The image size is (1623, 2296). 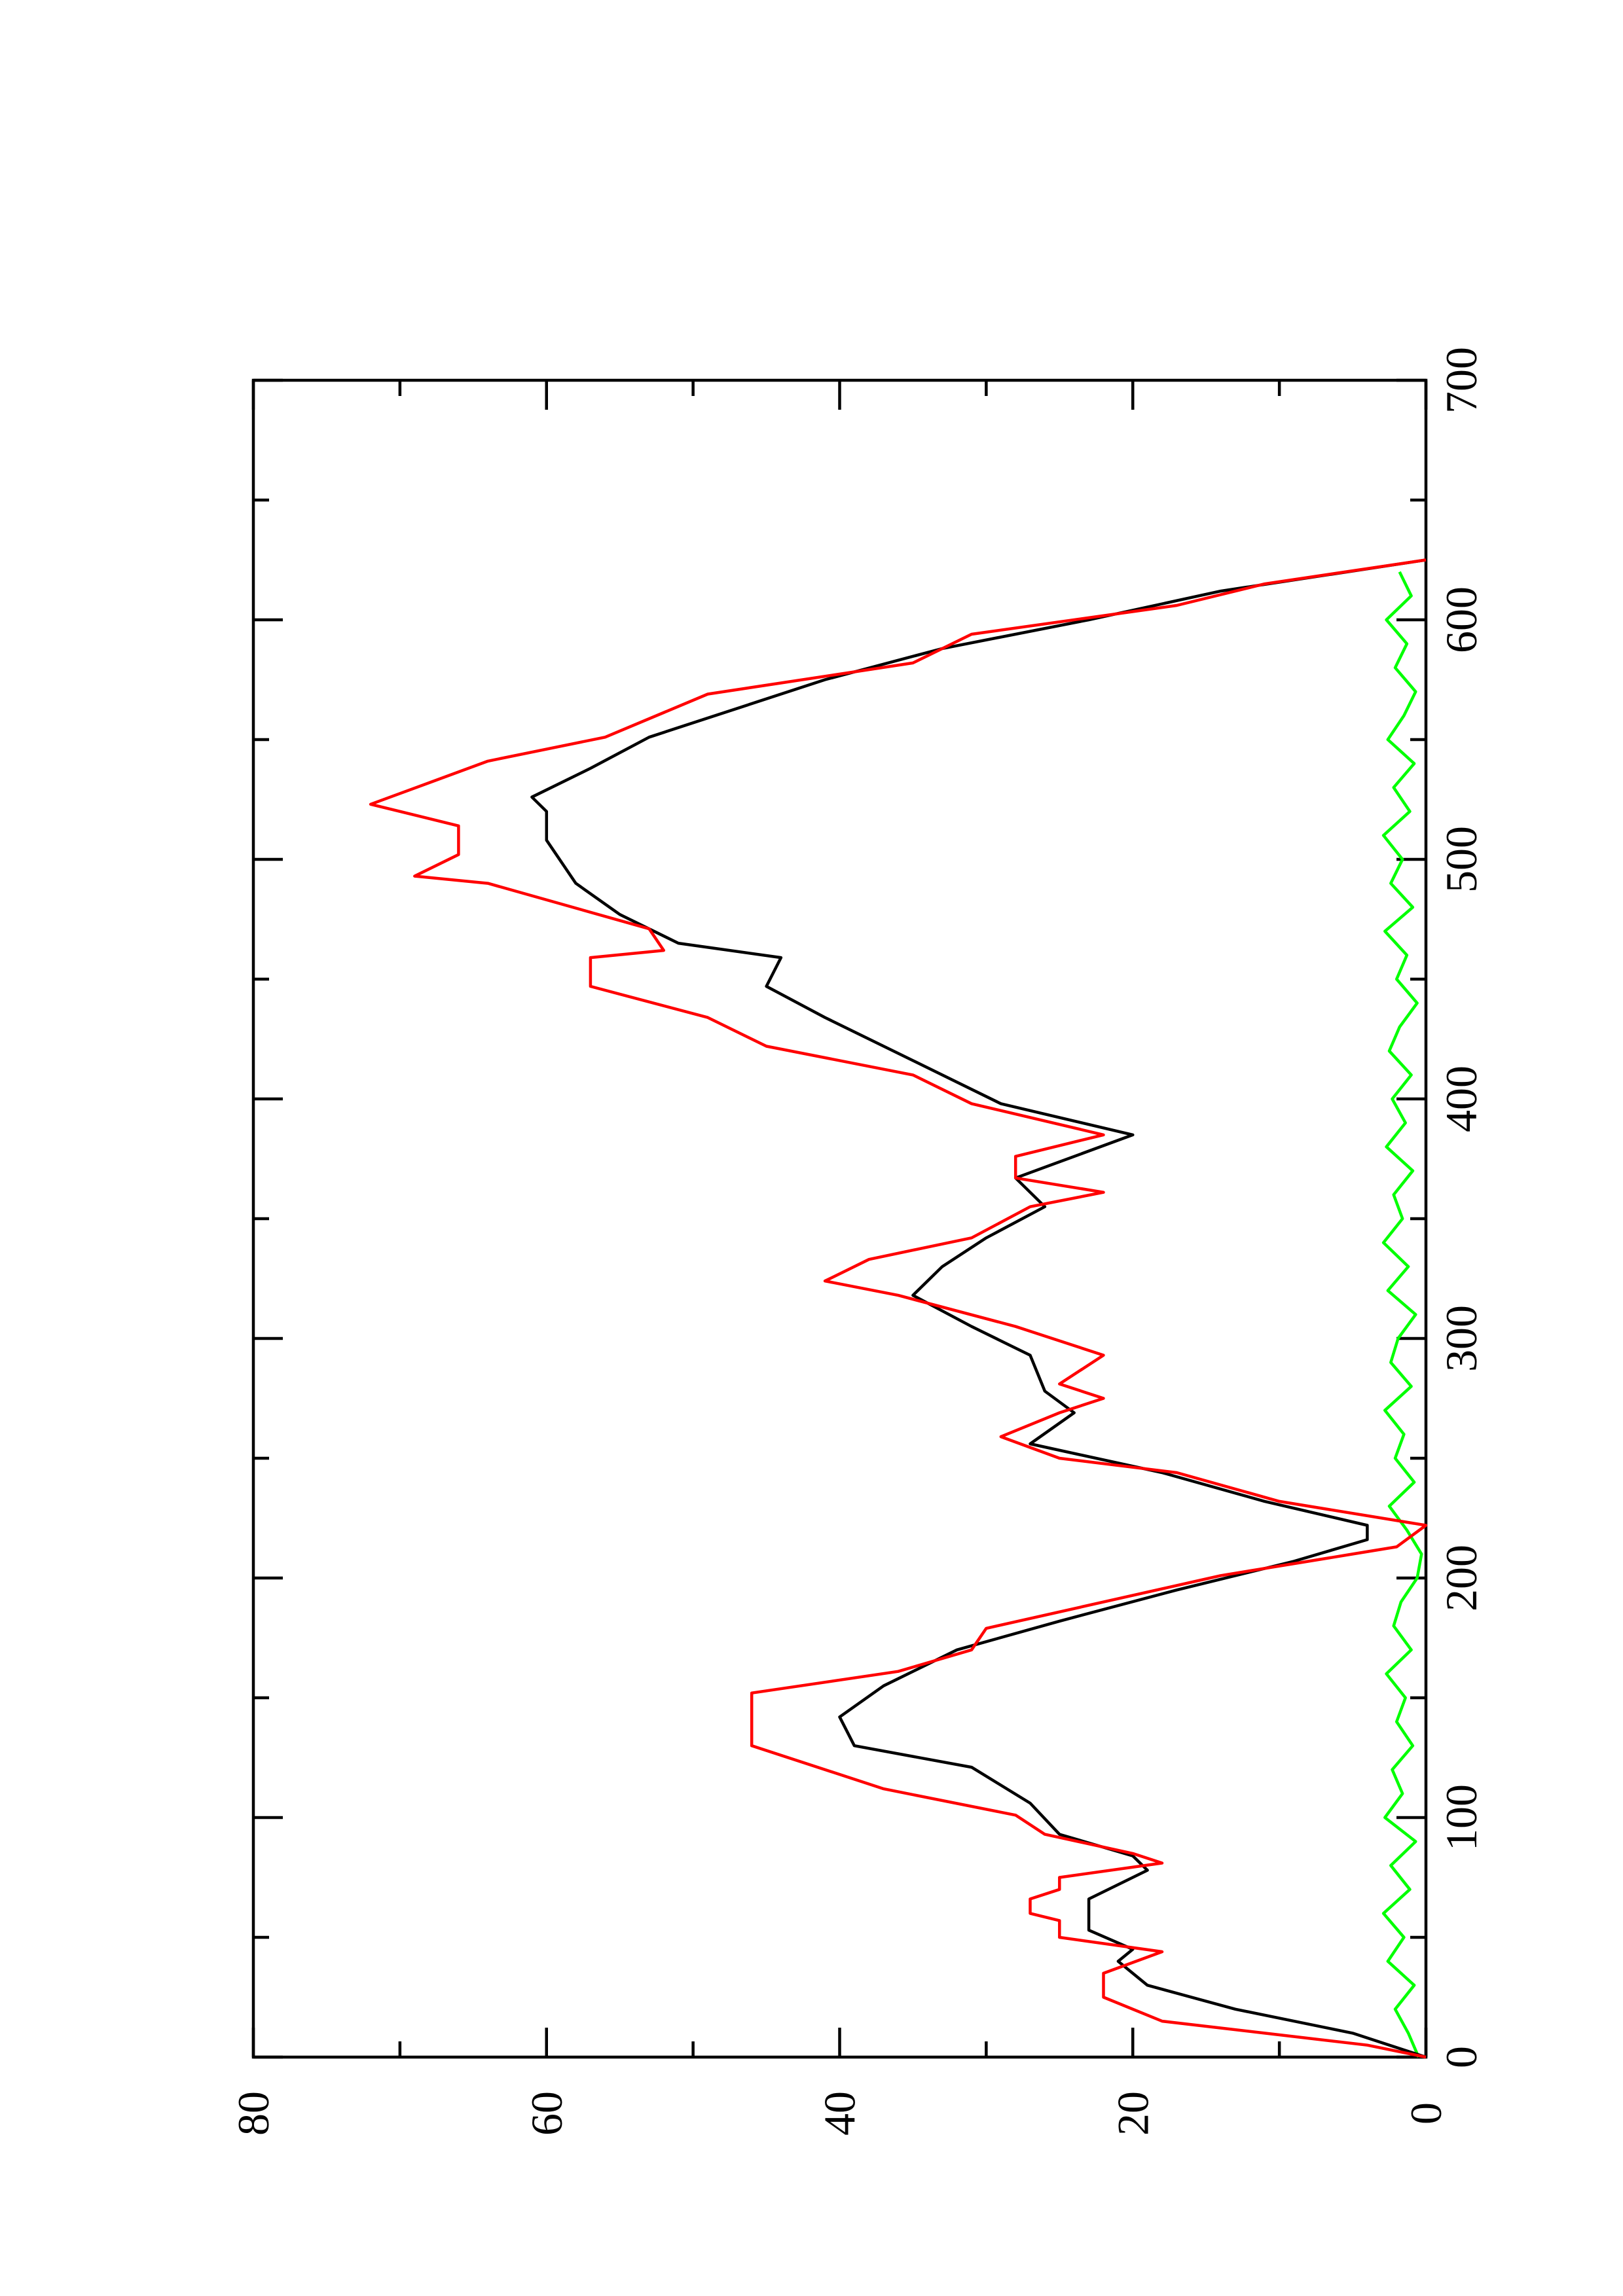 What do you see at coordinates (1461, 1817) in the screenshot?
I see `x-tick-label: 100` at bounding box center [1461, 1817].